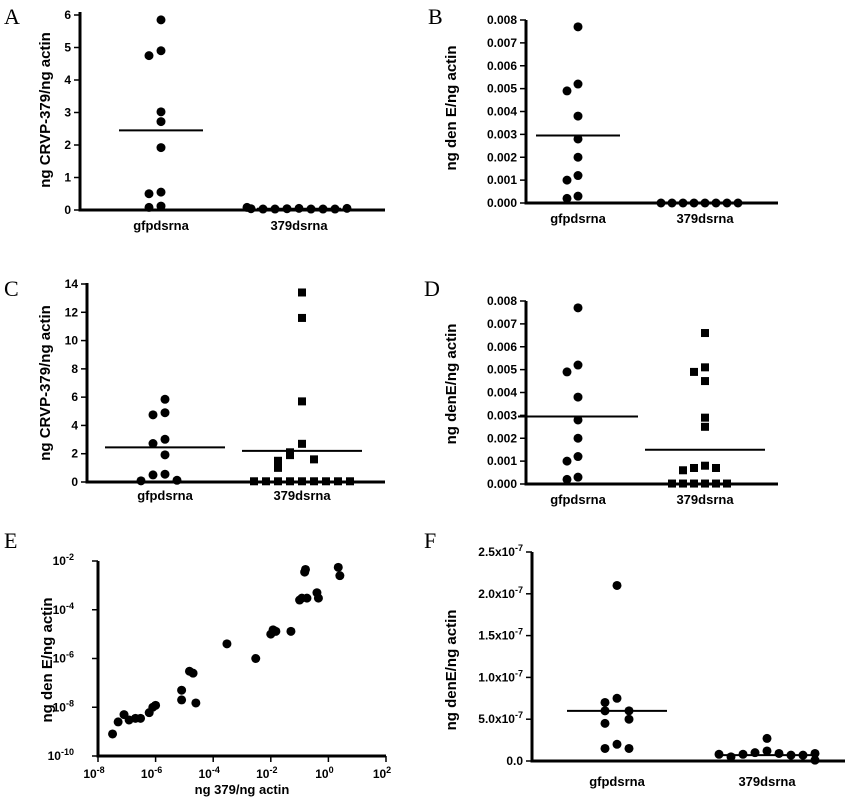 The image size is (852, 800). What do you see at coordinates (74, 425) in the screenshot?
I see `tick-label: 4` at bounding box center [74, 425].